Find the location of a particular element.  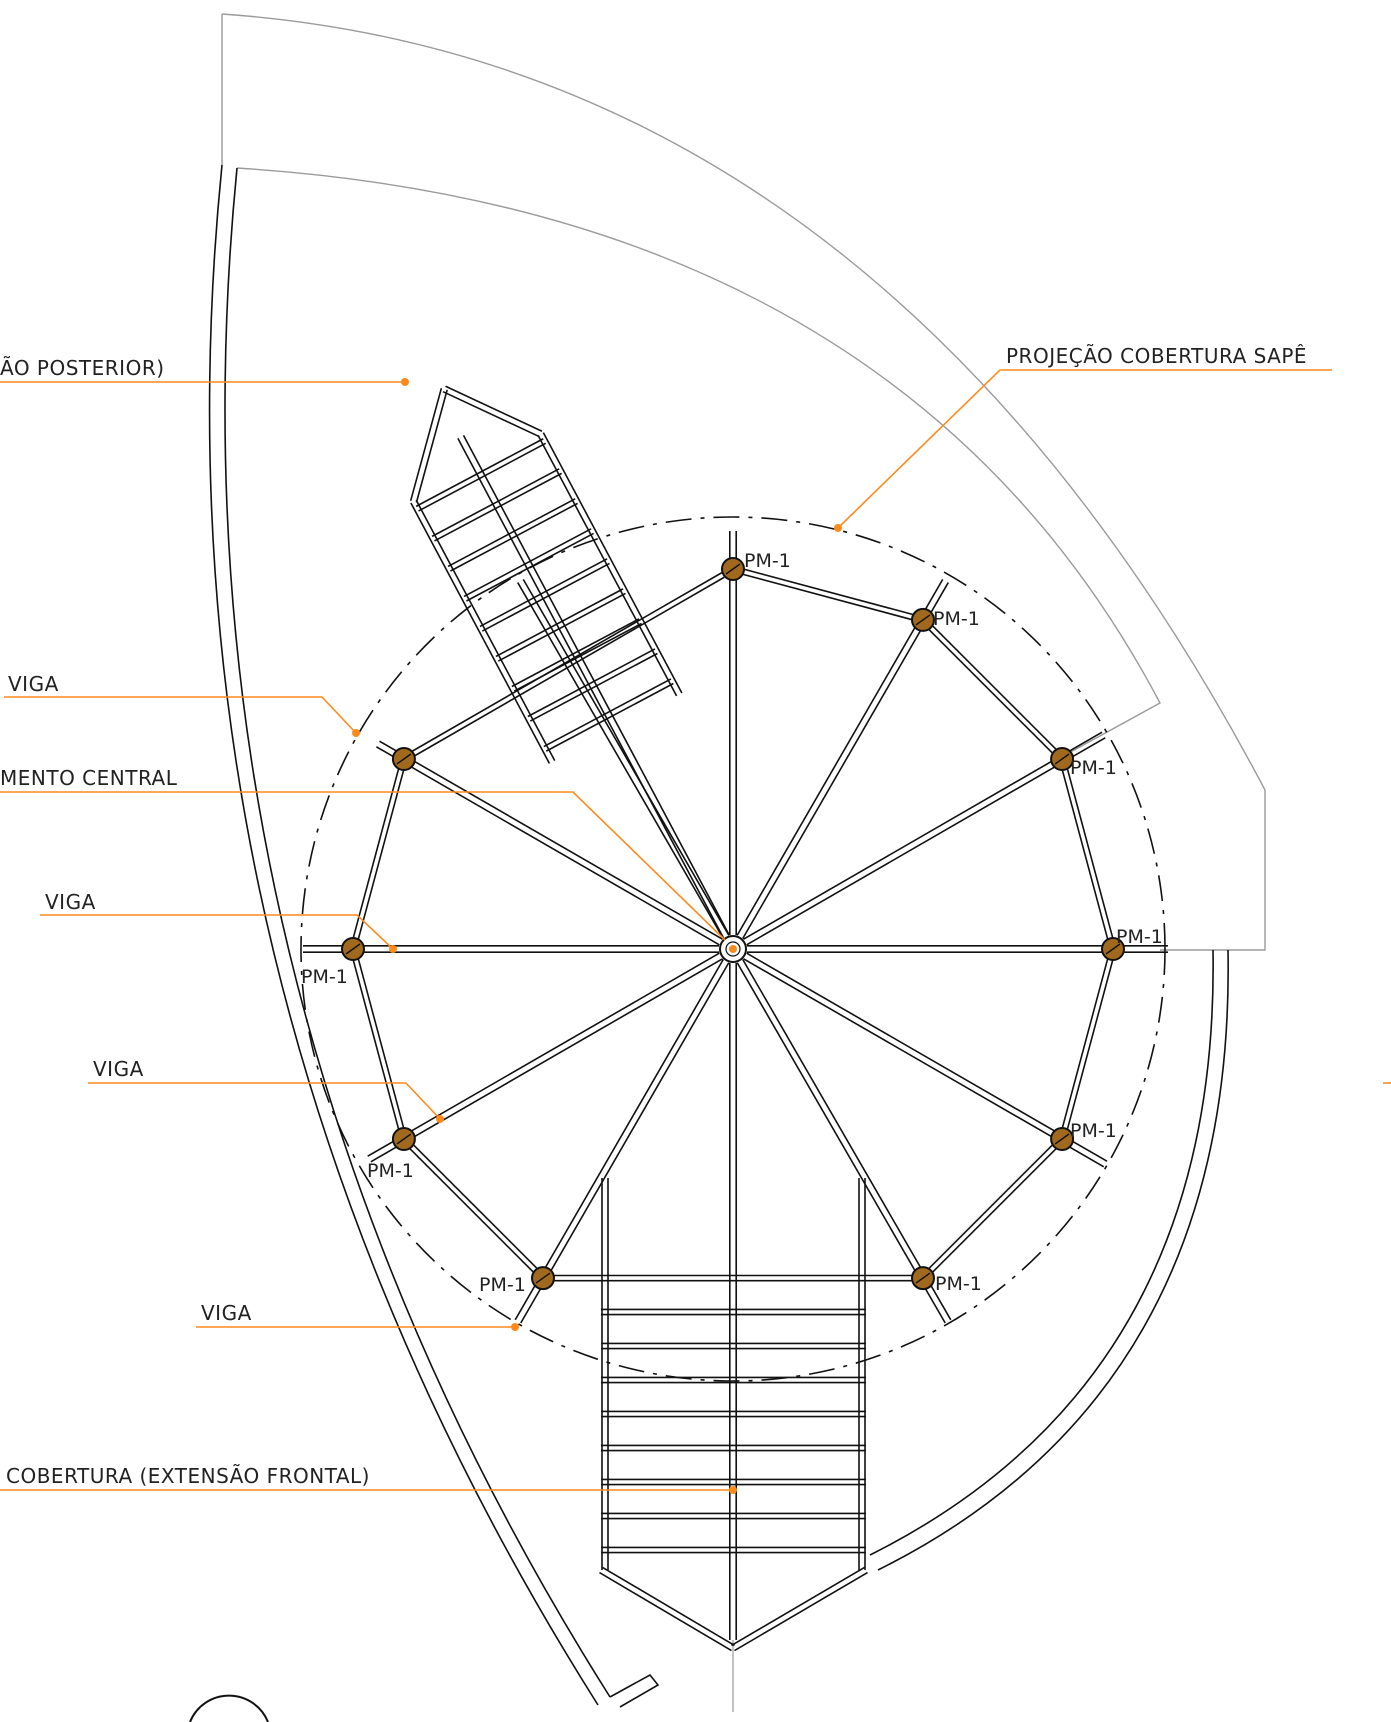

label-central: MENTO CENTRAL is located at coordinates (89, 778).